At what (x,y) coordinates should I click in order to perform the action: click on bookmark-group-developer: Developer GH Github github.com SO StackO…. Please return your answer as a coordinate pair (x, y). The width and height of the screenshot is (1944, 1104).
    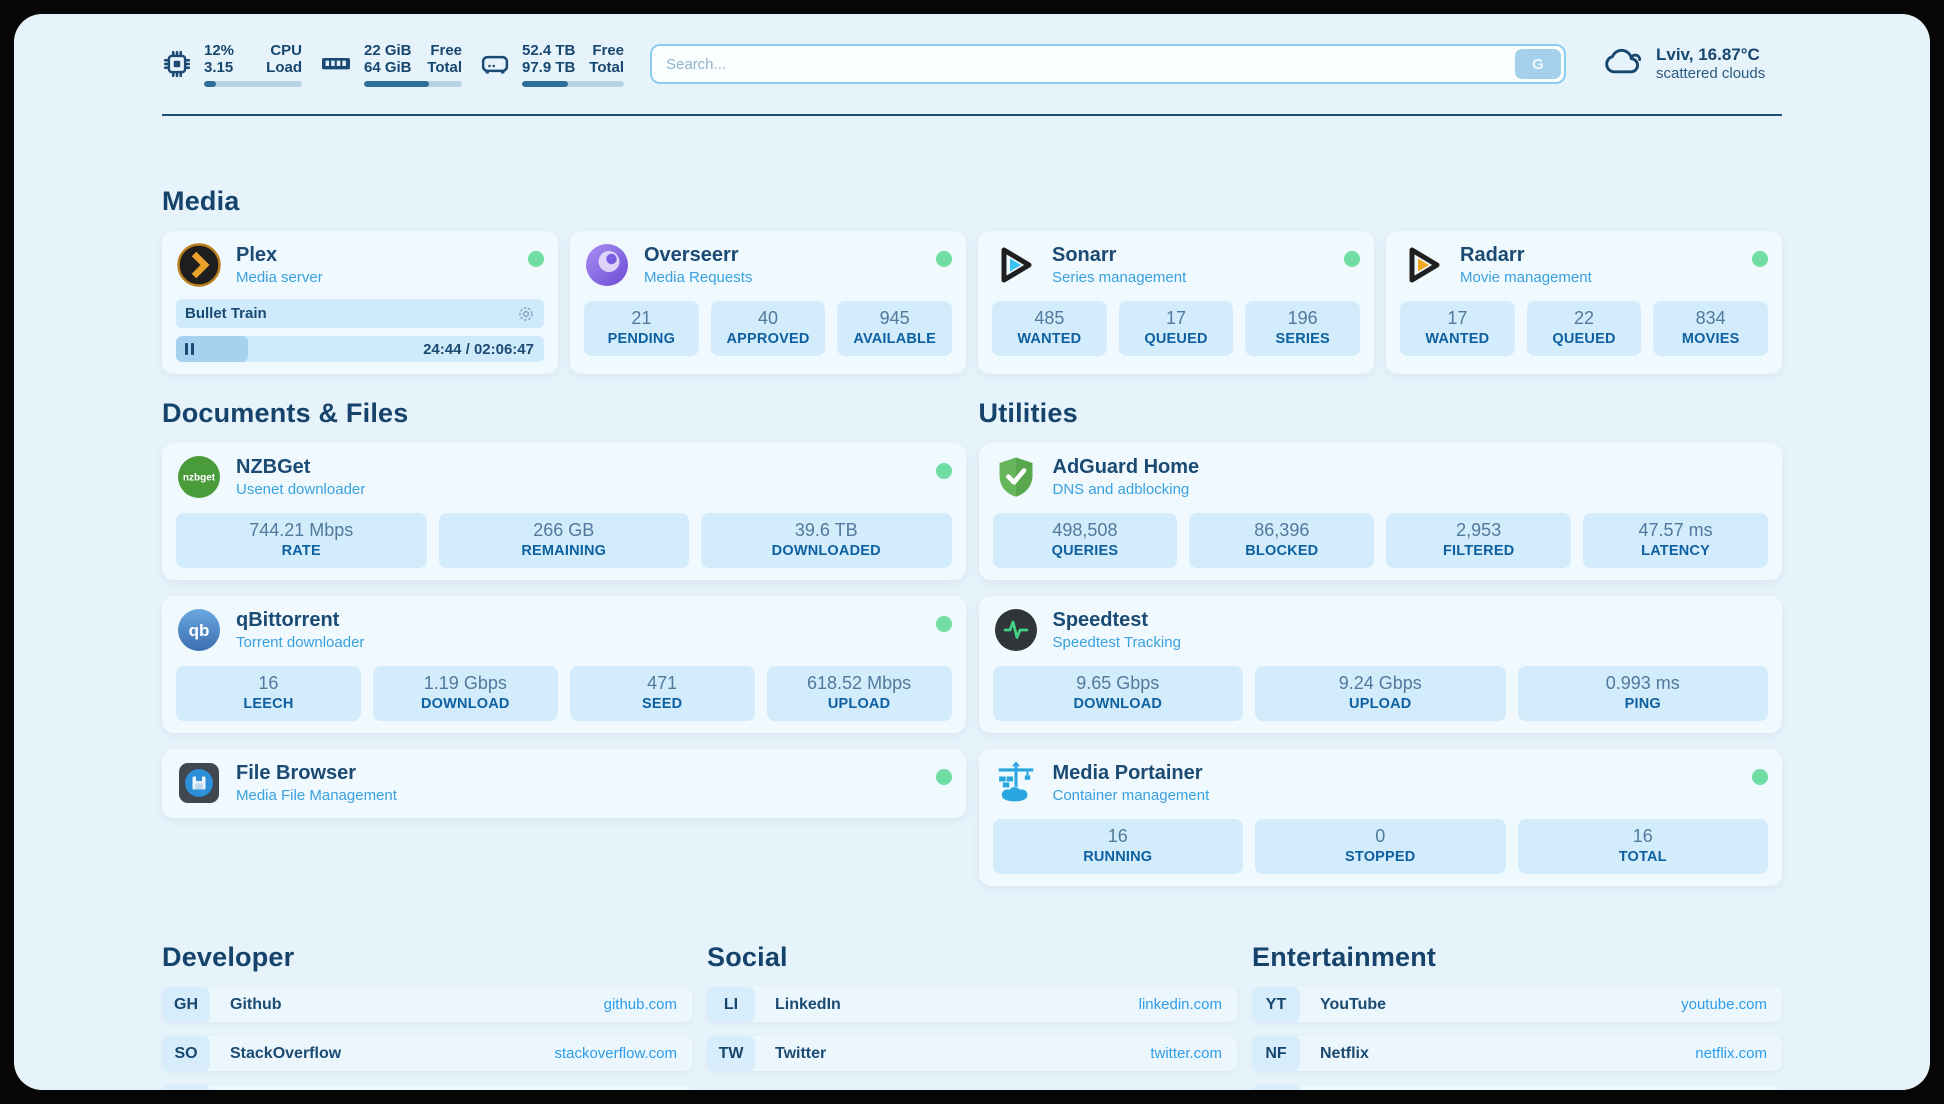
    Looking at the image, I should click on (427, 1016).